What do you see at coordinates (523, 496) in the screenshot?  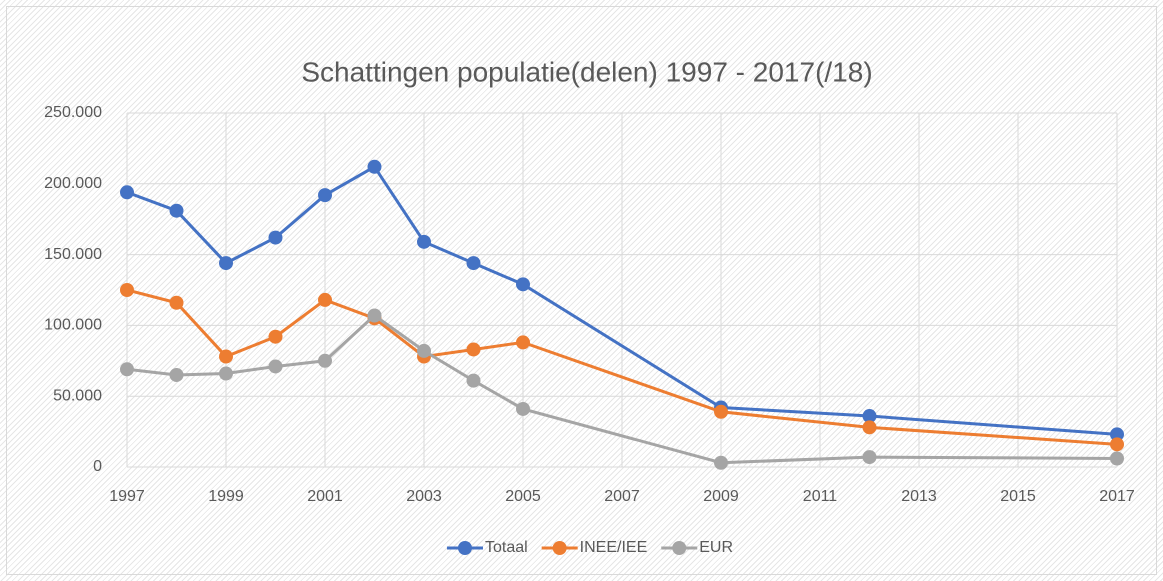 I see `x-tick-label: 2005` at bounding box center [523, 496].